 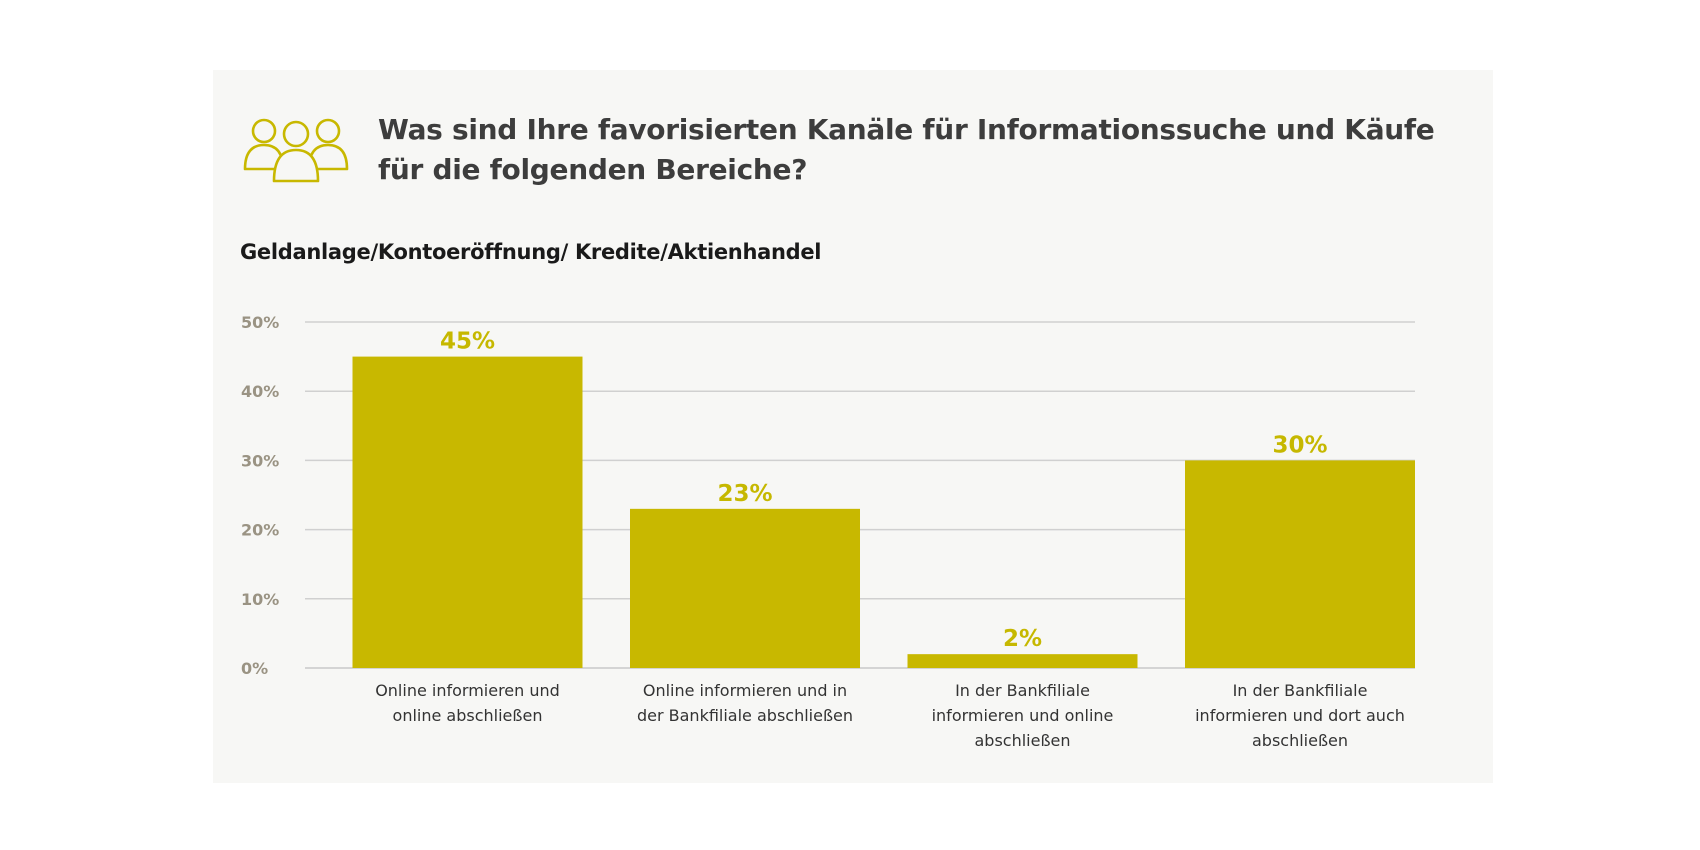 What do you see at coordinates (467, 703) in the screenshot?
I see `x-tick-label: Online informieren und online abschließen` at bounding box center [467, 703].